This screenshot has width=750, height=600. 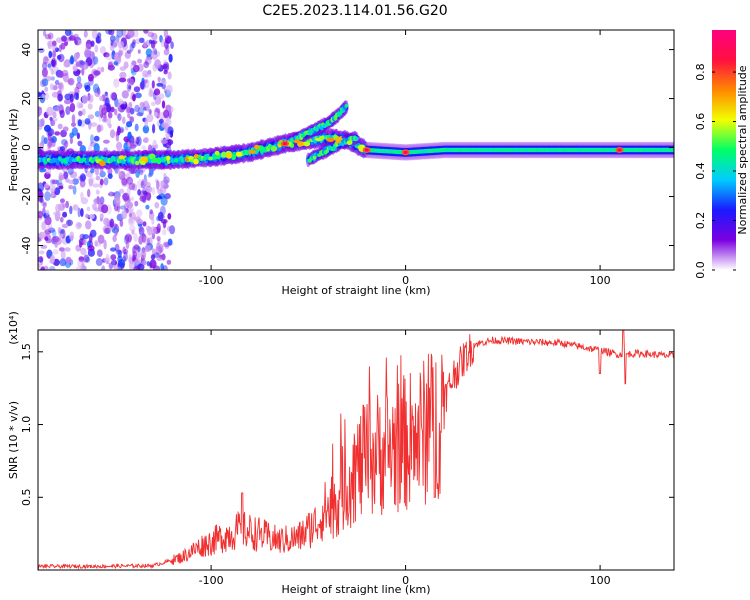 What do you see at coordinates (619, 150) in the screenshot?
I see `hotspot-inner` at bounding box center [619, 150].